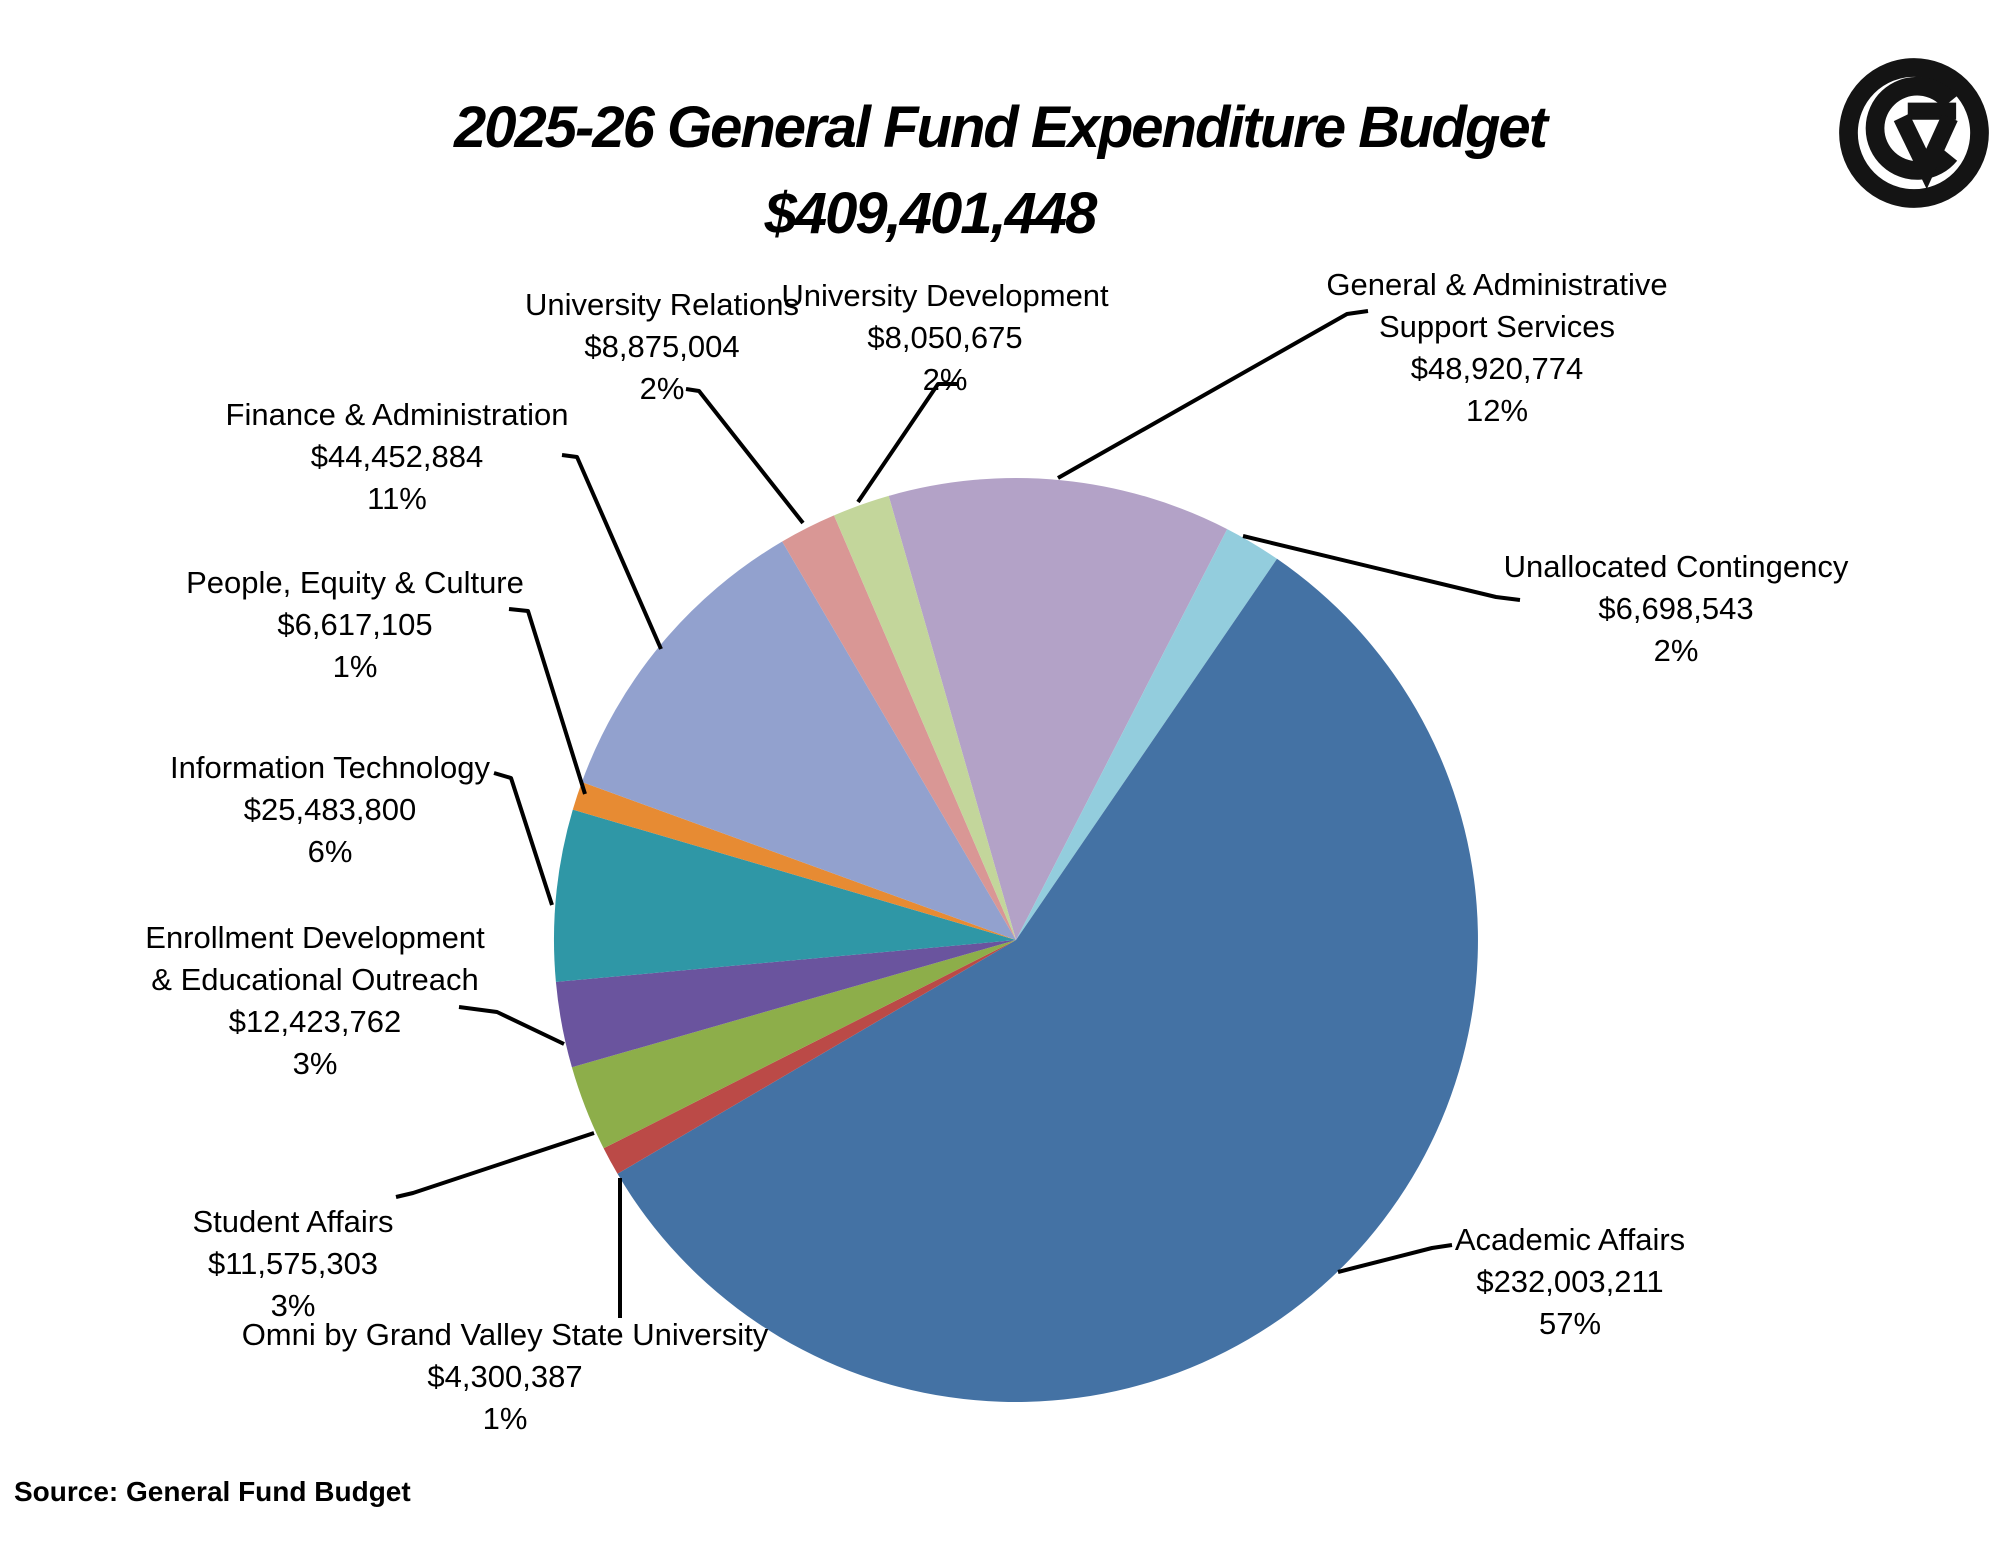  Describe the element at coordinates (1395, 1258) in the screenshot. I see `leader-line-academic` at that location.